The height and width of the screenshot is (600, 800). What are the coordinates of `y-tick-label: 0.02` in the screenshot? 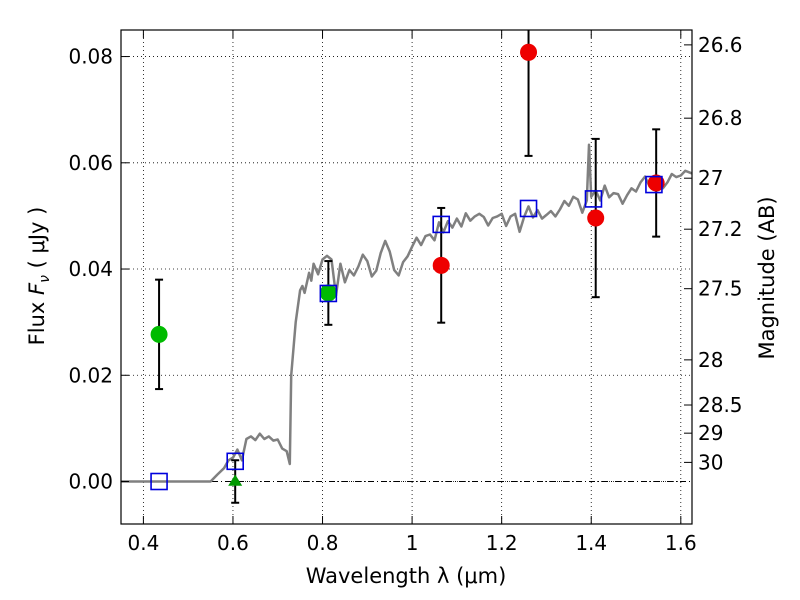 It's located at (90, 375).